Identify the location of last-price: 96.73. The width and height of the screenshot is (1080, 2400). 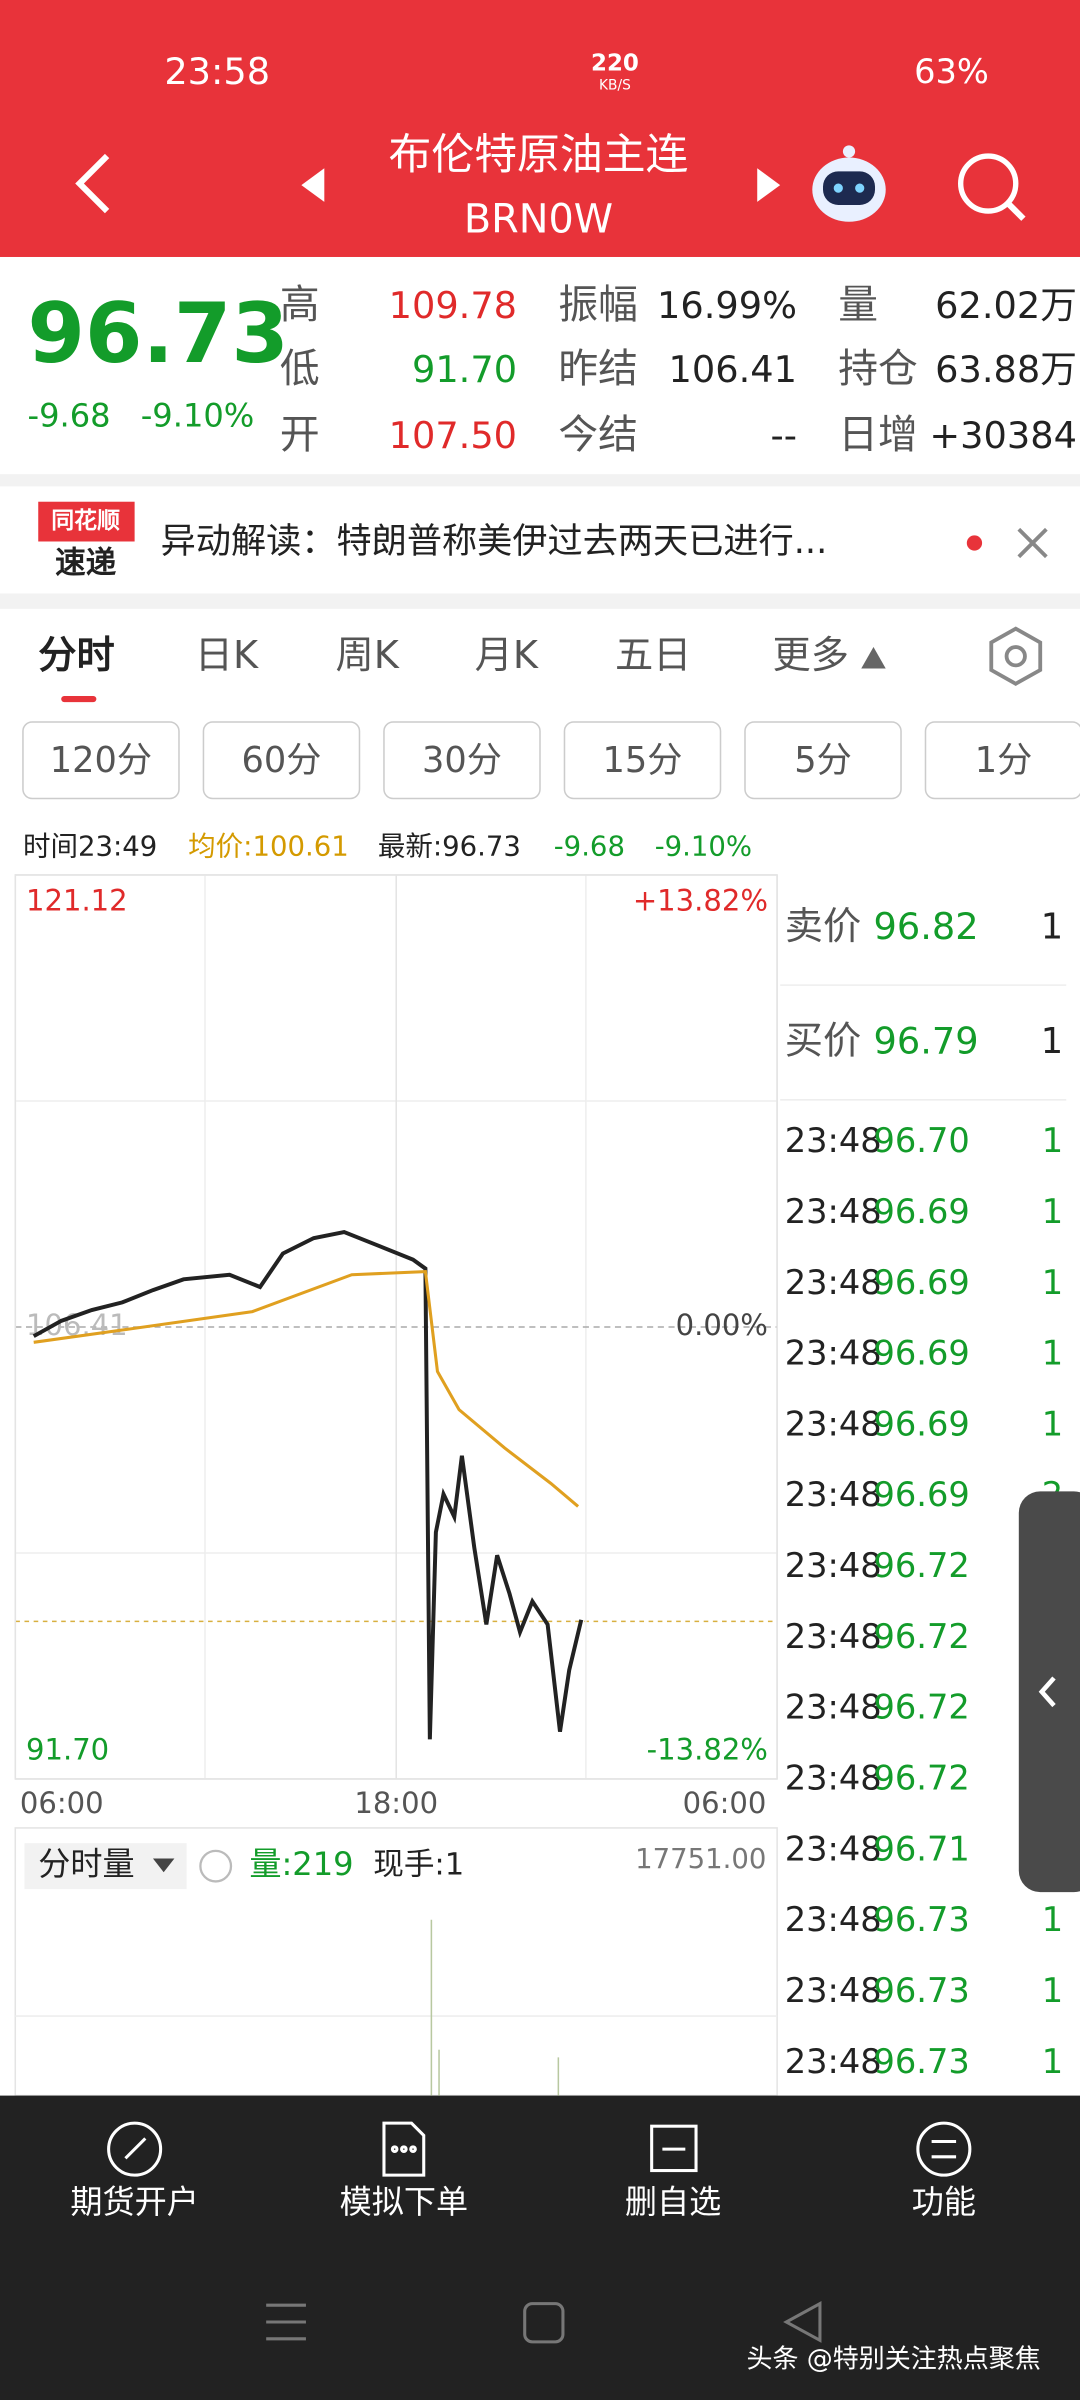
(158, 334).